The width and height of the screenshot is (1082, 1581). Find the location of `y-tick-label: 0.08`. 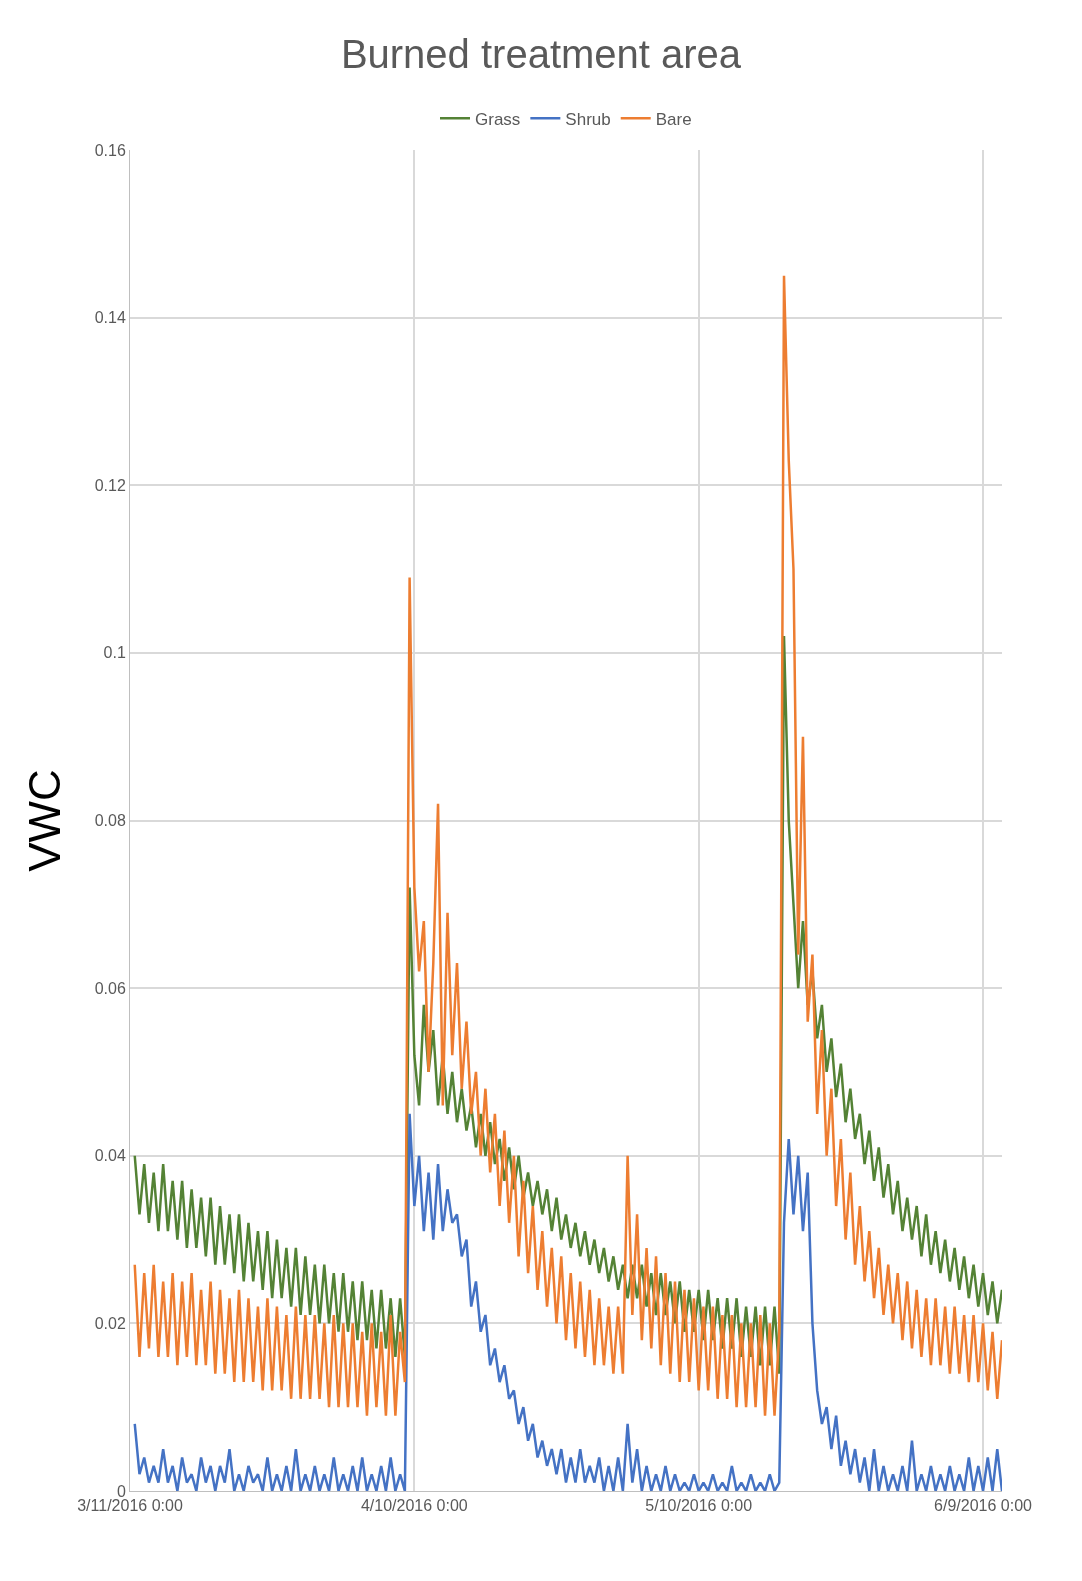

y-tick-label: 0.08 is located at coordinates (110, 821).